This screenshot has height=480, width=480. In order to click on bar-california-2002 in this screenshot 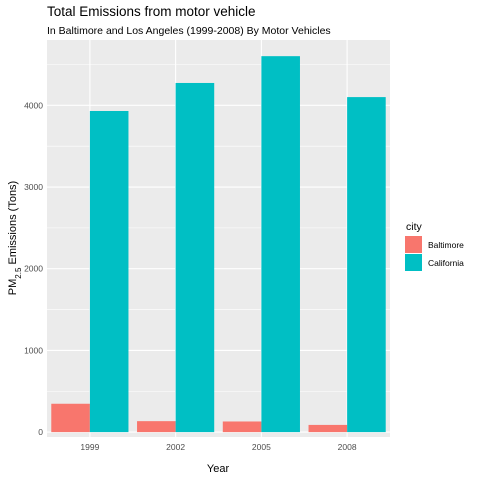, I will do `click(195, 257)`.